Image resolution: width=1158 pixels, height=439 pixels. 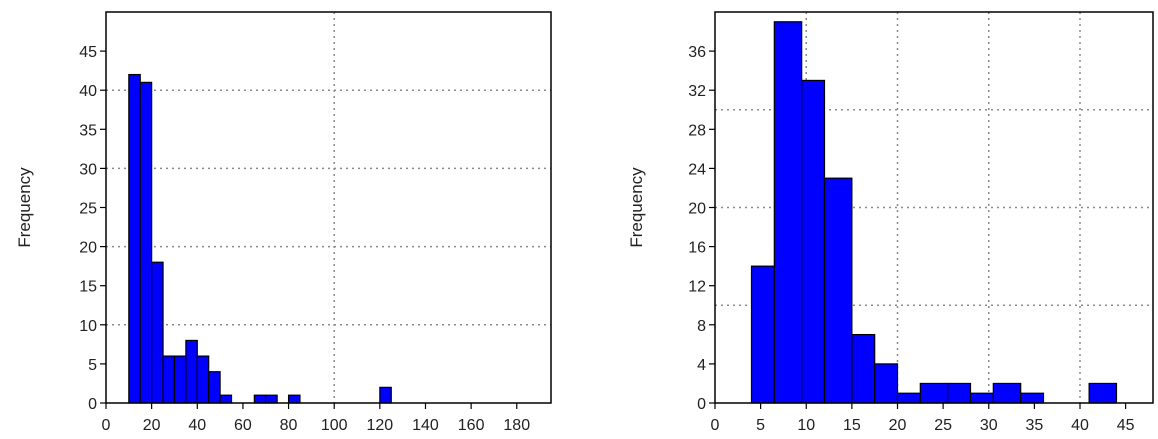 What do you see at coordinates (701, 365) in the screenshot?
I see `y-tick-label: 4` at bounding box center [701, 365].